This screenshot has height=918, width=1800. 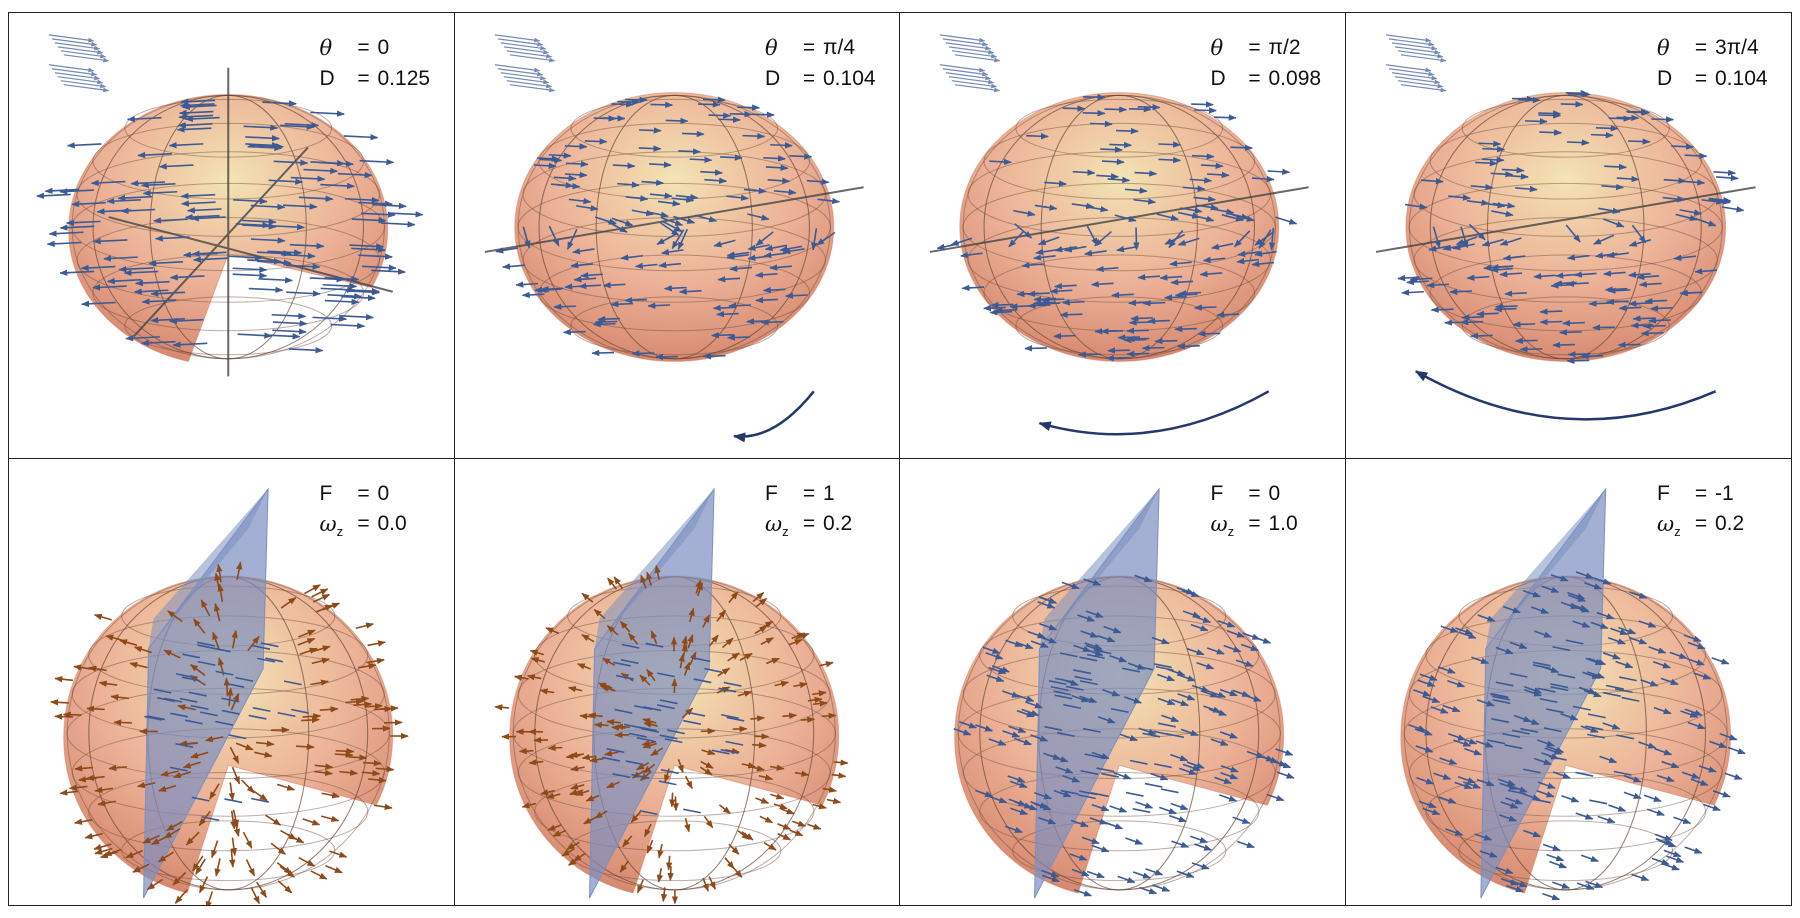 I want to click on panel-bottom-3: F = 0 ωz = 1.0, so click(x=1123, y=682).